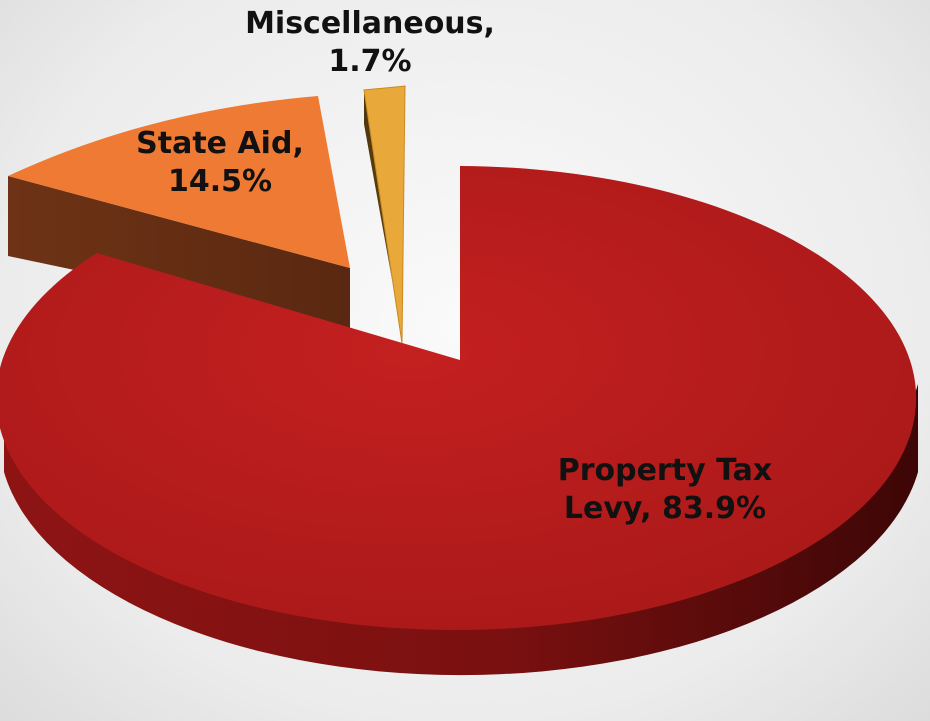 This screenshot has height=721, width=930. What do you see at coordinates (384, 214) in the screenshot?
I see `pie-slice-miscellaneous` at bounding box center [384, 214].